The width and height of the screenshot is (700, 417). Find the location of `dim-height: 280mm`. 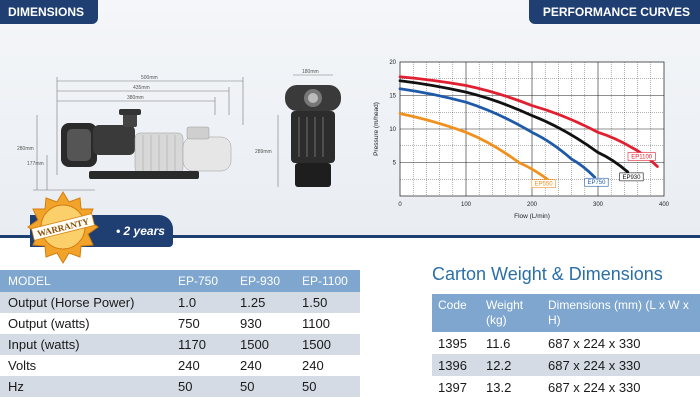

dim-height: 280mm is located at coordinates (25, 149).